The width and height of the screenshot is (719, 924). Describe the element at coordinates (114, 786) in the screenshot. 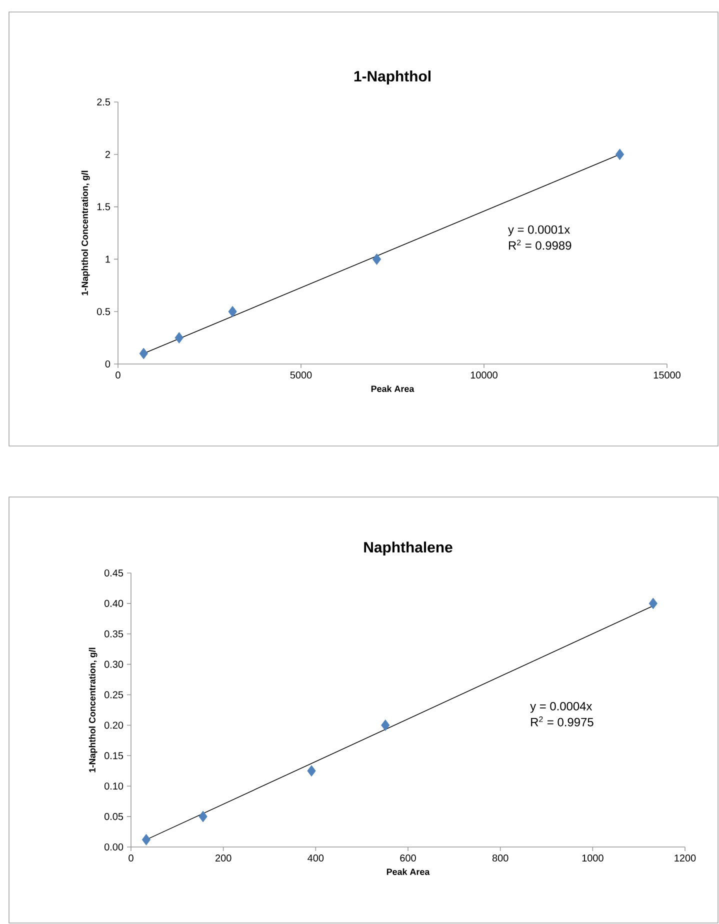

I see `y-tick-label: 0.10` at that location.